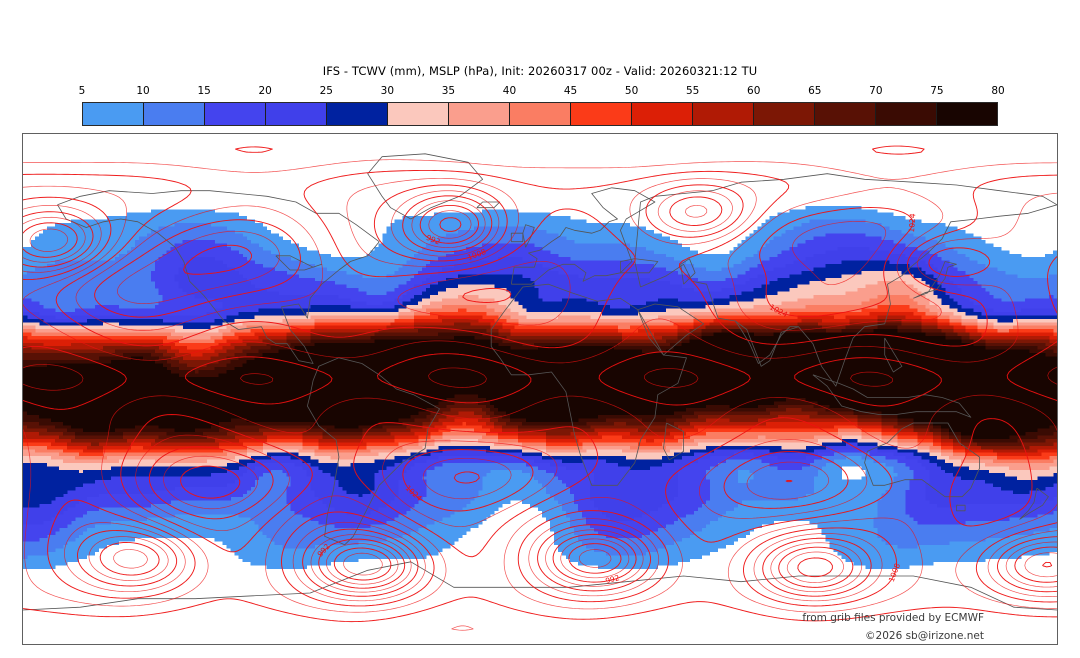 The width and height of the screenshot is (1080, 658). I want to click on colorbar-tick-15: 15, so click(204, 91).